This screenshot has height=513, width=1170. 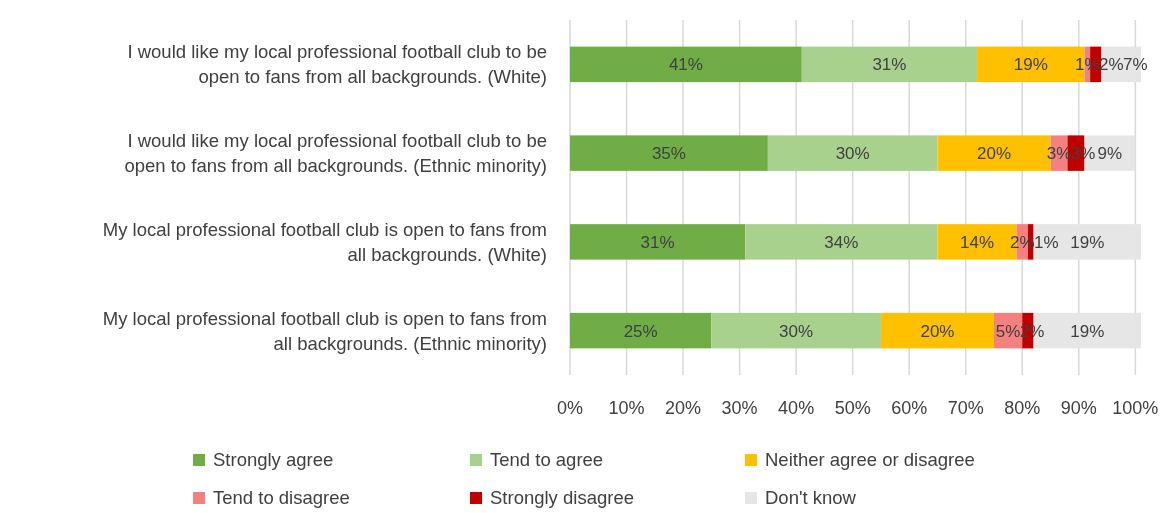 I want to click on x-tick-label: 30%, so click(x=739, y=408).